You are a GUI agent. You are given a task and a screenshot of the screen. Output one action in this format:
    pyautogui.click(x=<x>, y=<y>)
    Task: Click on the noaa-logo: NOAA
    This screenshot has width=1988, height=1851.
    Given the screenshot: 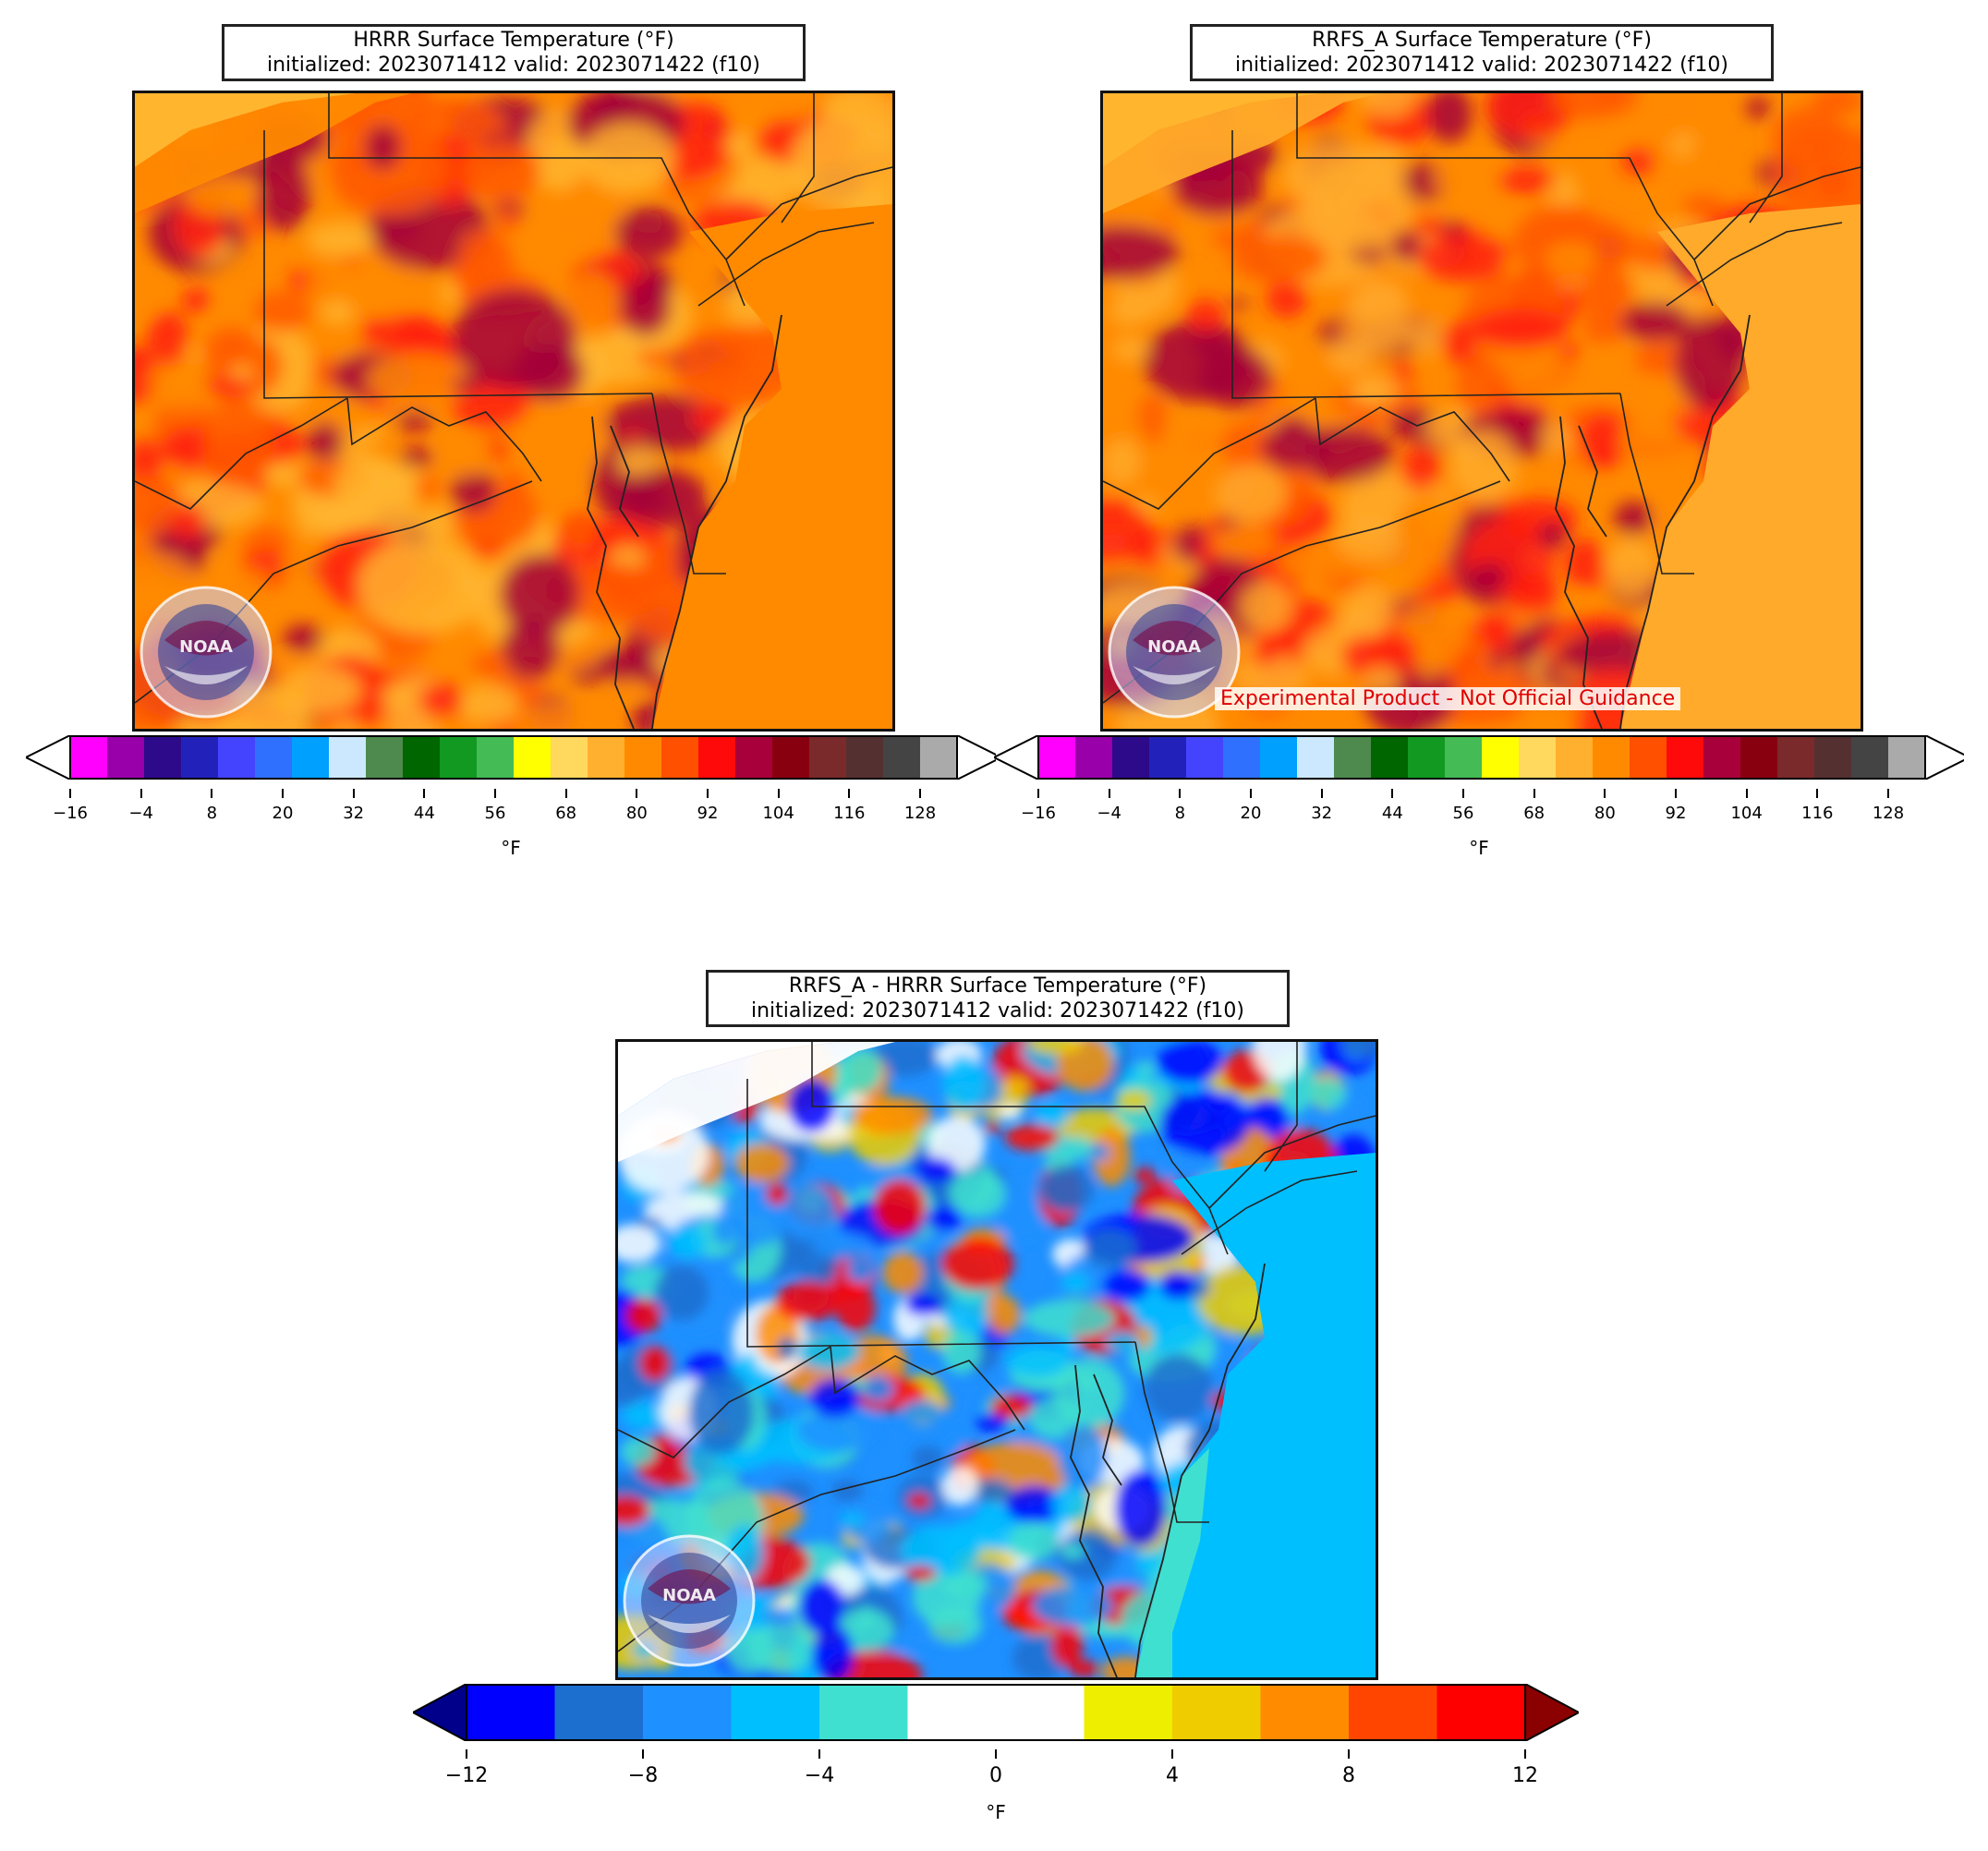 What is the action you would take?
    pyautogui.click(x=1174, y=652)
    